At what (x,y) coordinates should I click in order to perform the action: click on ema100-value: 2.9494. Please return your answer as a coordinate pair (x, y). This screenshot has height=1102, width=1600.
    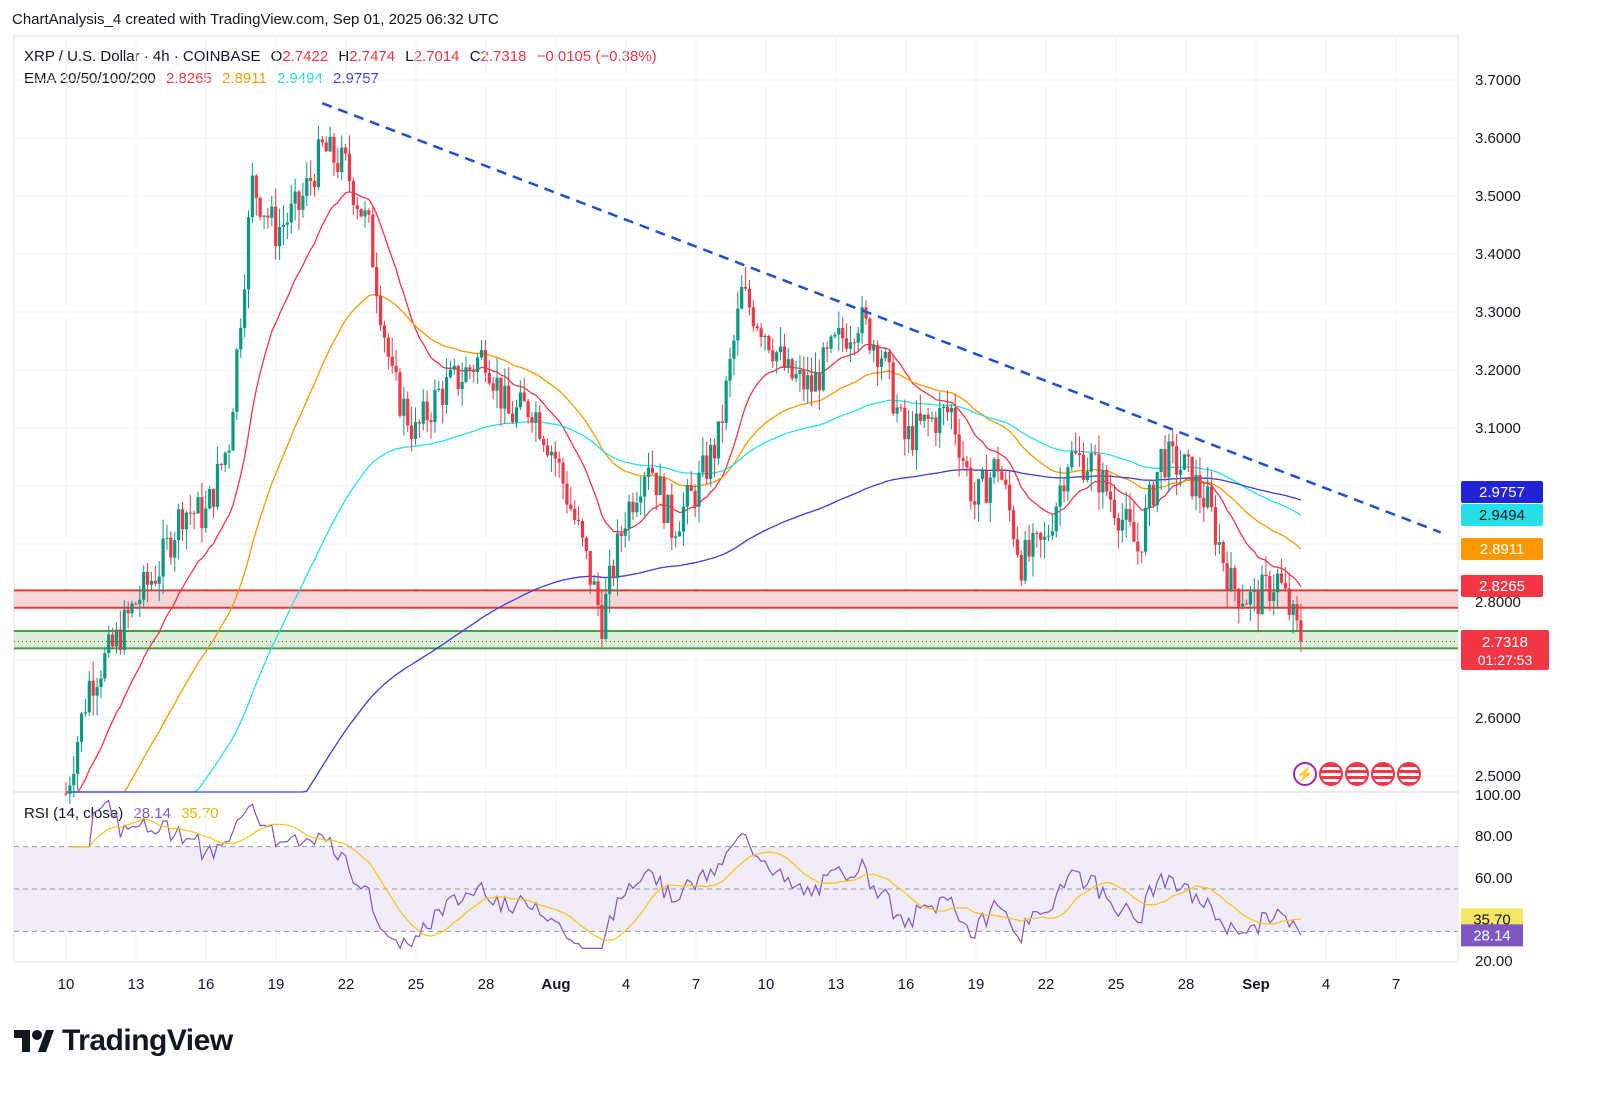
    Looking at the image, I should click on (299, 78).